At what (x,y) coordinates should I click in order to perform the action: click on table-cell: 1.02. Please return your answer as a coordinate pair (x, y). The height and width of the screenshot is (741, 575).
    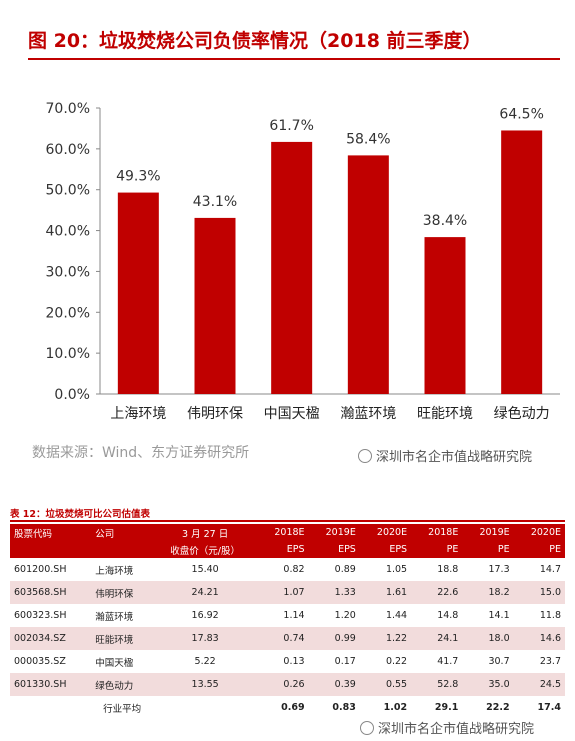
    Looking at the image, I should click on (385, 707).